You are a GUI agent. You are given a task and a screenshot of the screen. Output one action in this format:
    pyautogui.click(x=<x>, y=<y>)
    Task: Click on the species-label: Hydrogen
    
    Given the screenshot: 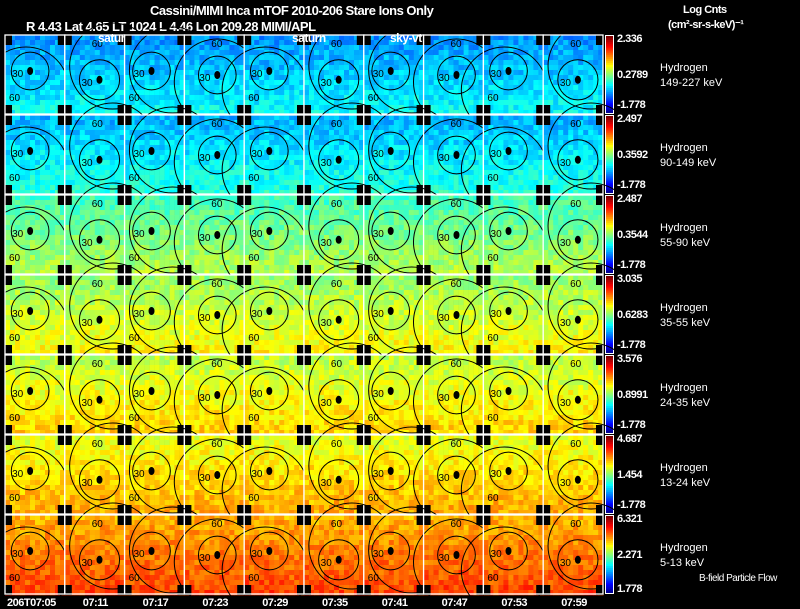 What is the action you would take?
    pyautogui.click(x=684, y=388)
    